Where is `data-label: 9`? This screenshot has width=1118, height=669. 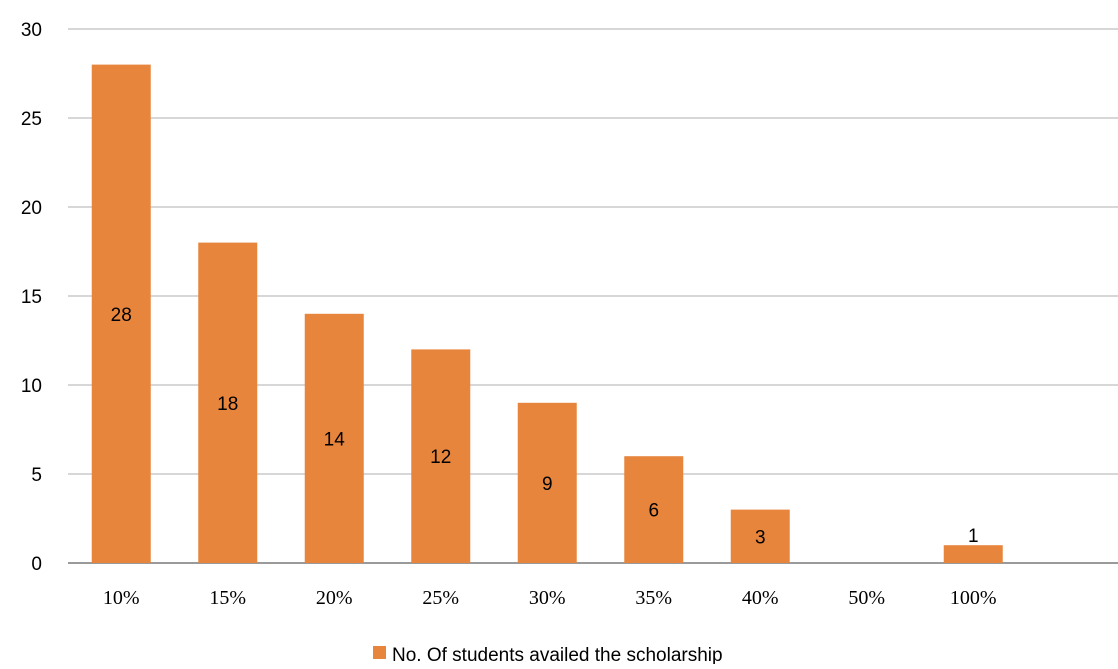 data-label: 9 is located at coordinates (547, 484).